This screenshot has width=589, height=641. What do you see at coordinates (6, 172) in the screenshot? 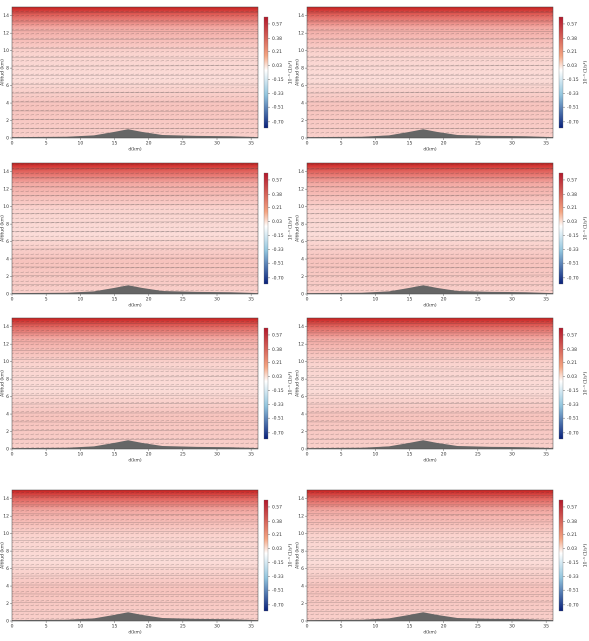
I see `y-tick-label: 14` at bounding box center [6, 172].